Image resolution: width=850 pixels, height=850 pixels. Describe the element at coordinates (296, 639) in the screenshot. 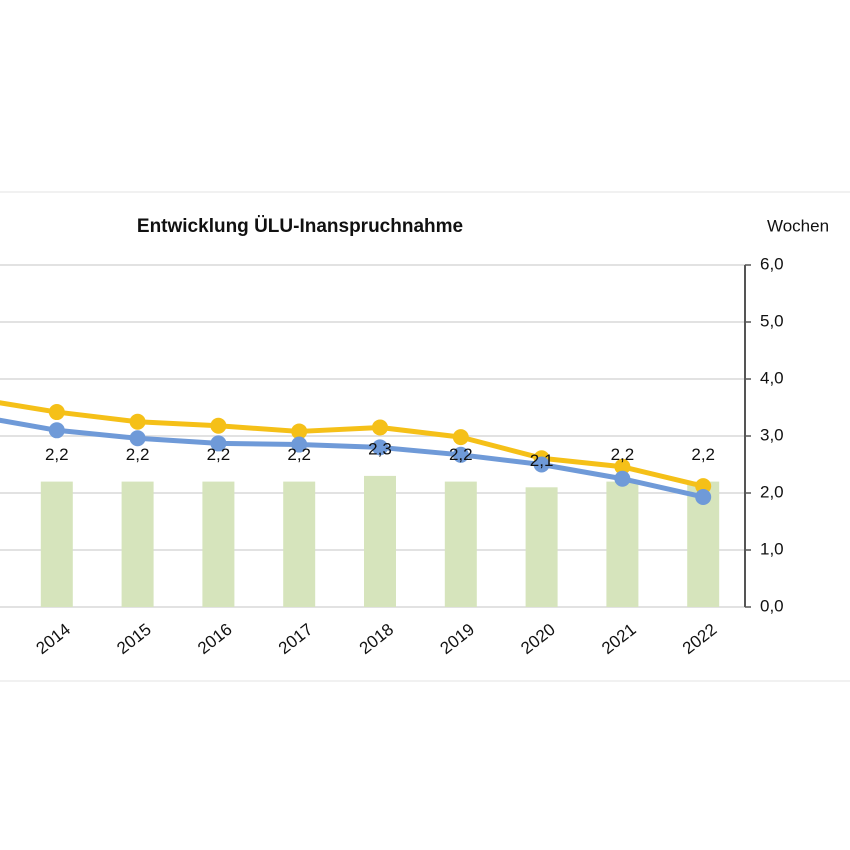

I see `x-tick-label: 2017` at that location.